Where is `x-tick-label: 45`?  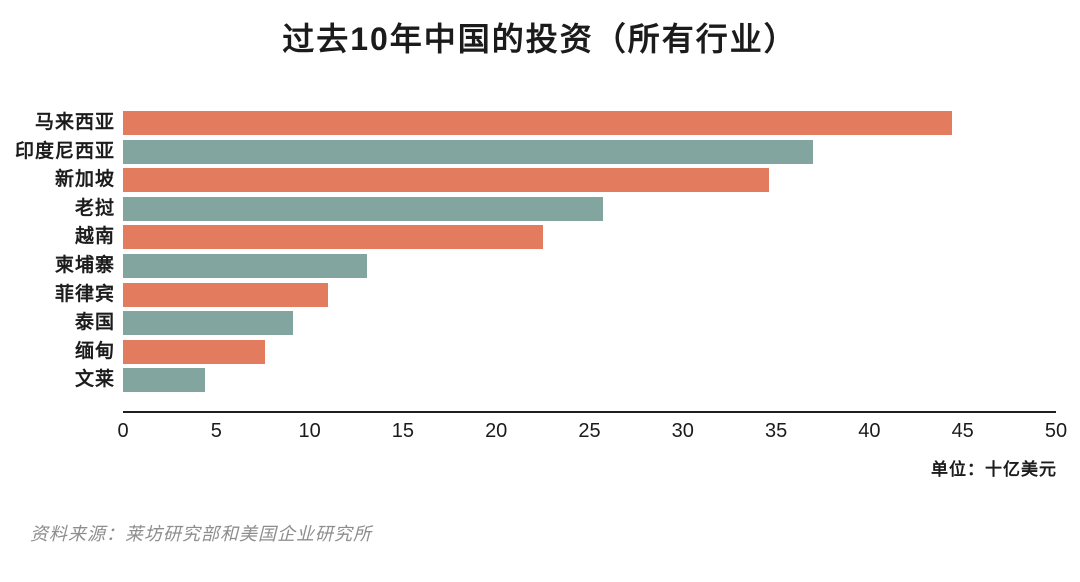
x-tick-label: 45 is located at coordinates (962, 431).